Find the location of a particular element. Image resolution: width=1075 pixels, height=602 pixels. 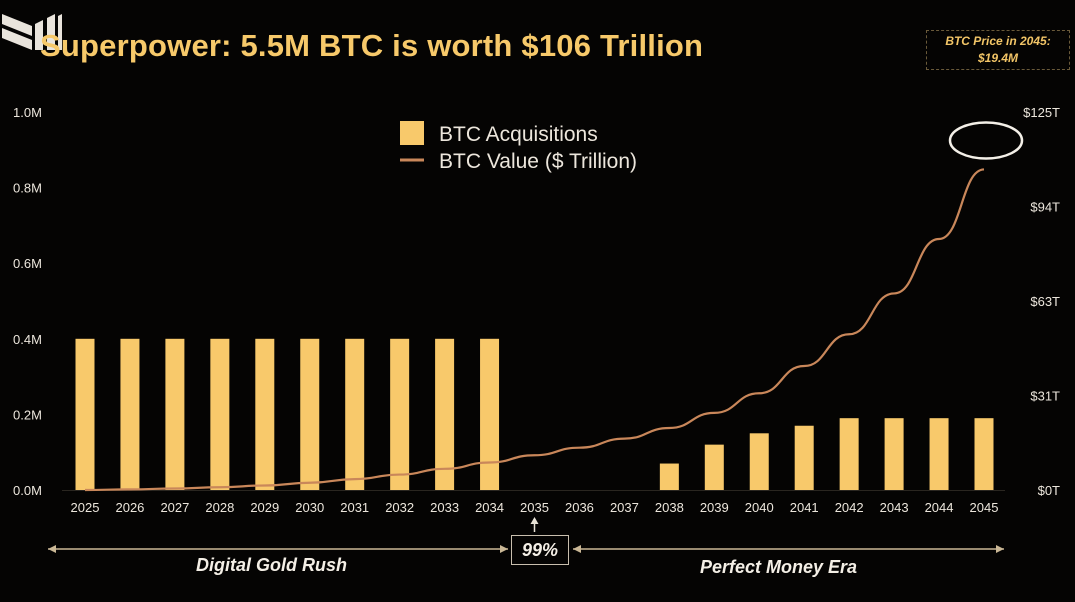

y-left-tick-label: 0.0M is located at coordinates (27, 490).